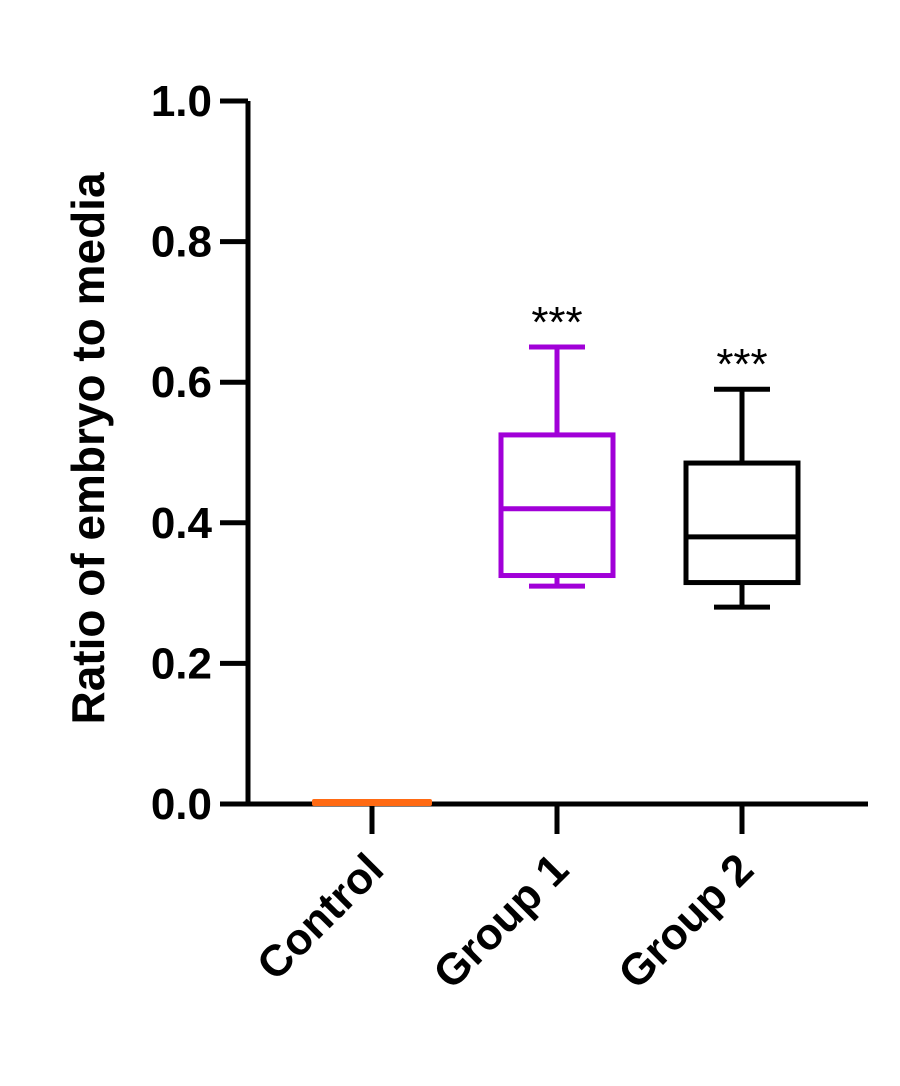 The width and height of the screenshot is (900, 1086). What do you see at coordinates (181, 663) in the screenshot?
I see `y-tick-label: 0.2` at bounding box center [181, 663].